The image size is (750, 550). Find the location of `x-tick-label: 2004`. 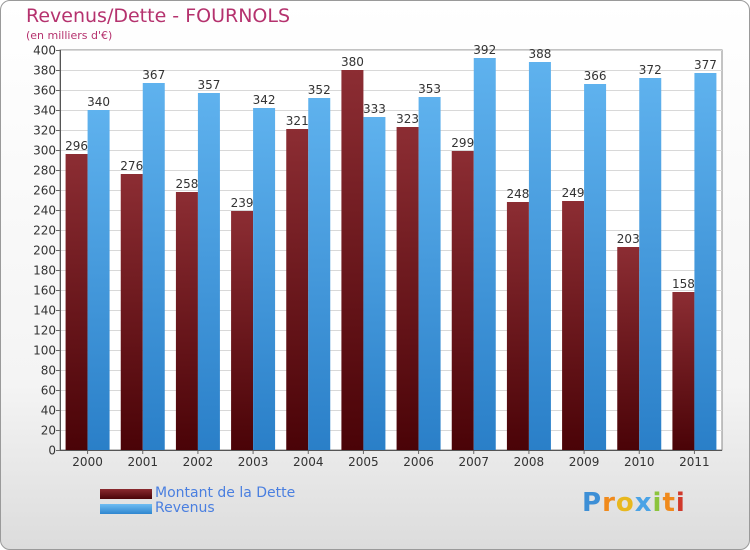

x-tick-label: 2004 is located at coordinates (308, 462).